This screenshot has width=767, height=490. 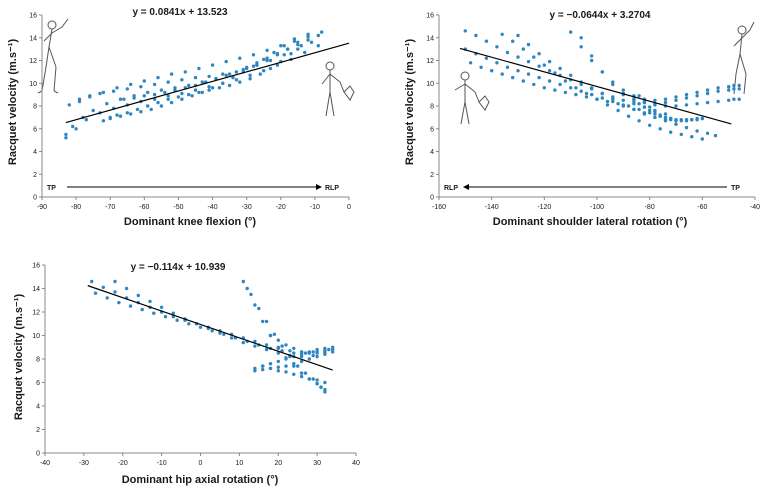 I want to click on knee-y-tick-label: 4, so click(x=35, y=152).